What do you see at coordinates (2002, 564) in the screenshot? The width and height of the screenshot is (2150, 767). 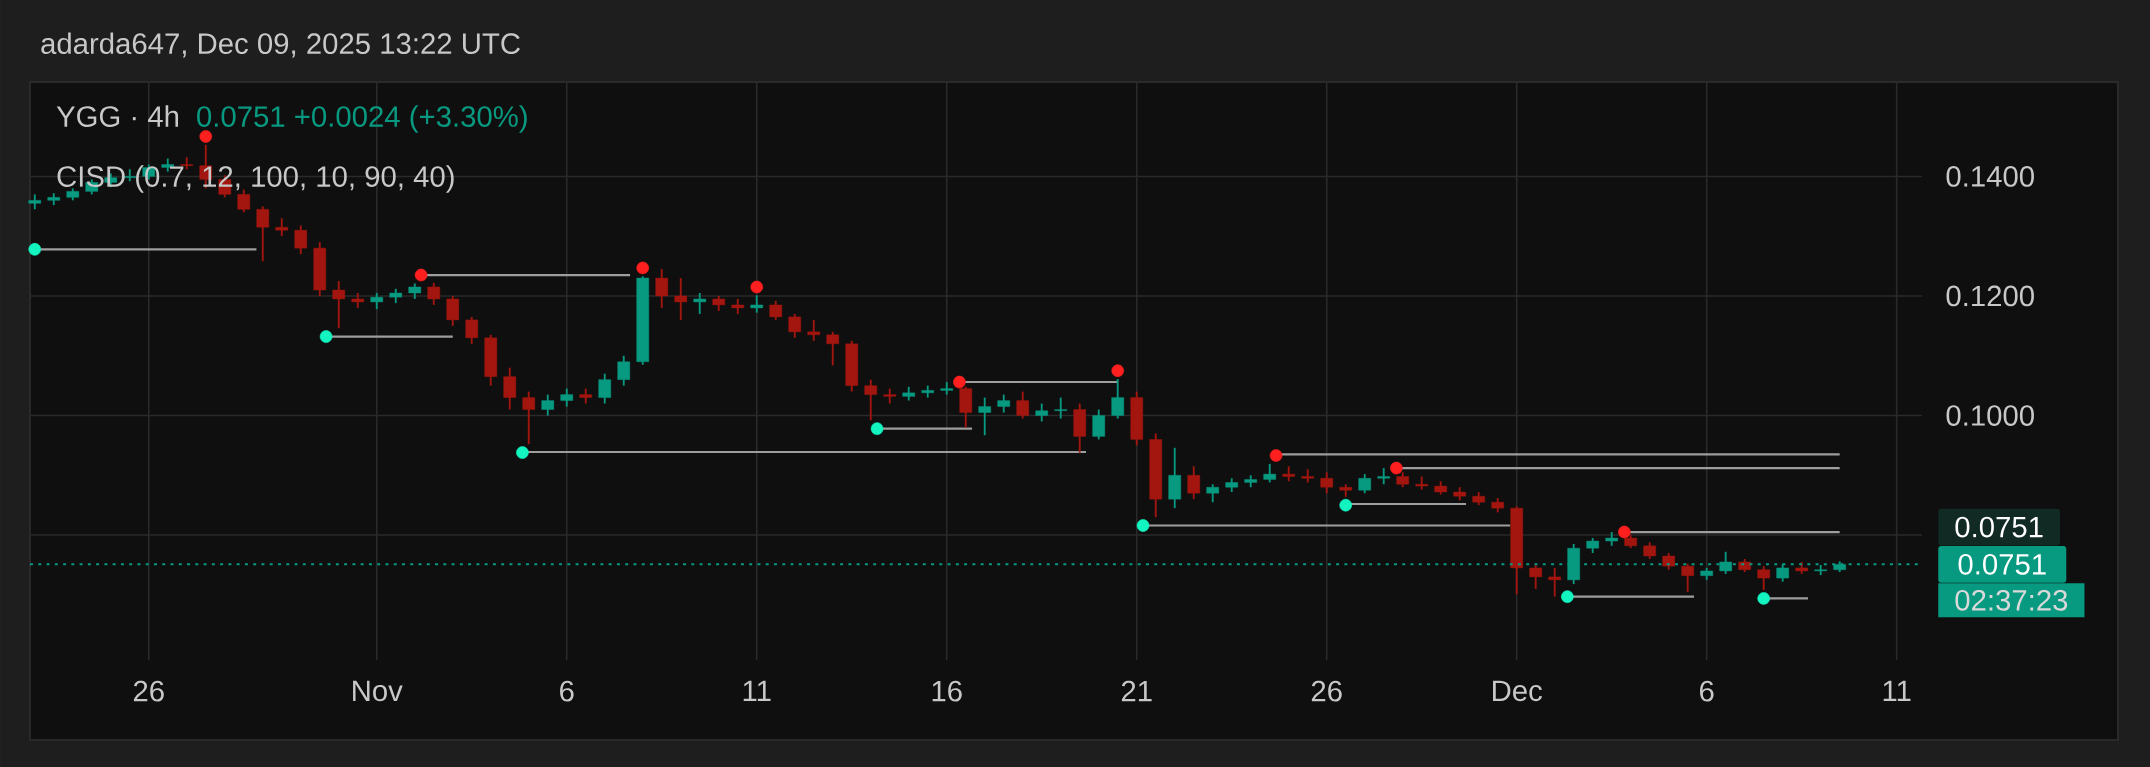 I see `ref-line-label: 0.0751` at bounding box center [2002, 564].